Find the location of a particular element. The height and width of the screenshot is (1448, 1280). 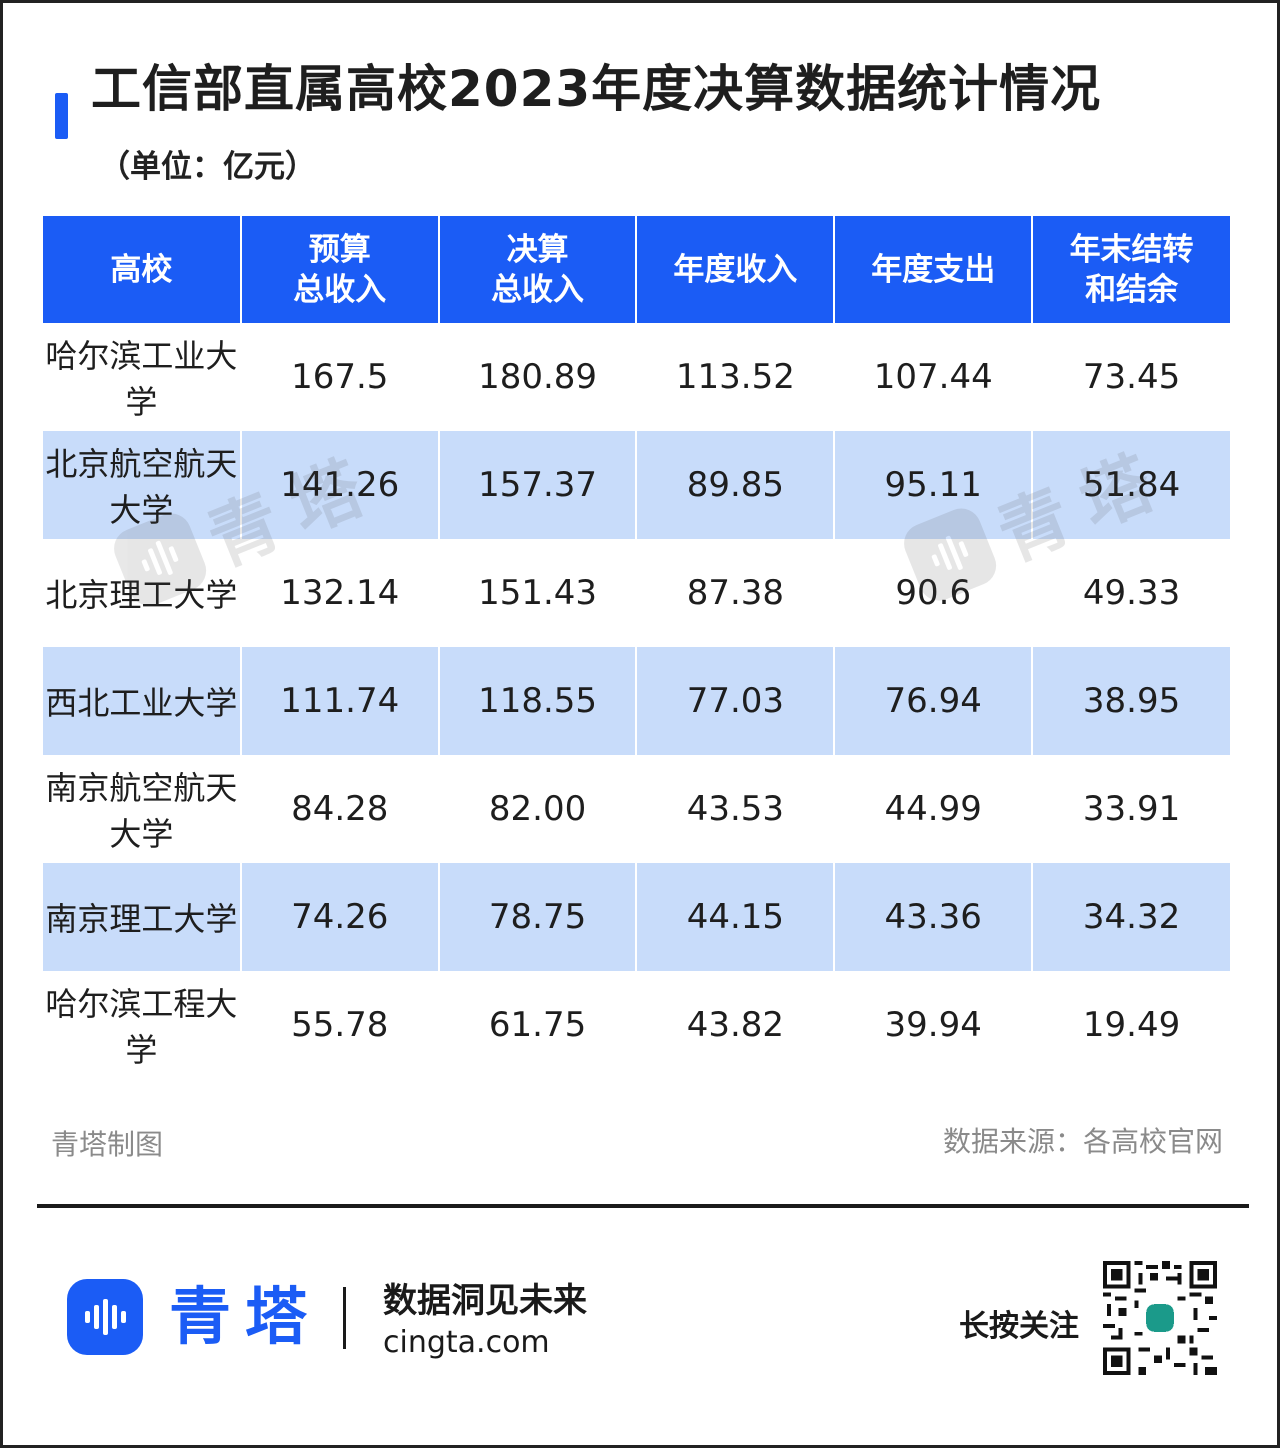

column-header-text: 年末结转 is located at coordinates (1131, 249).